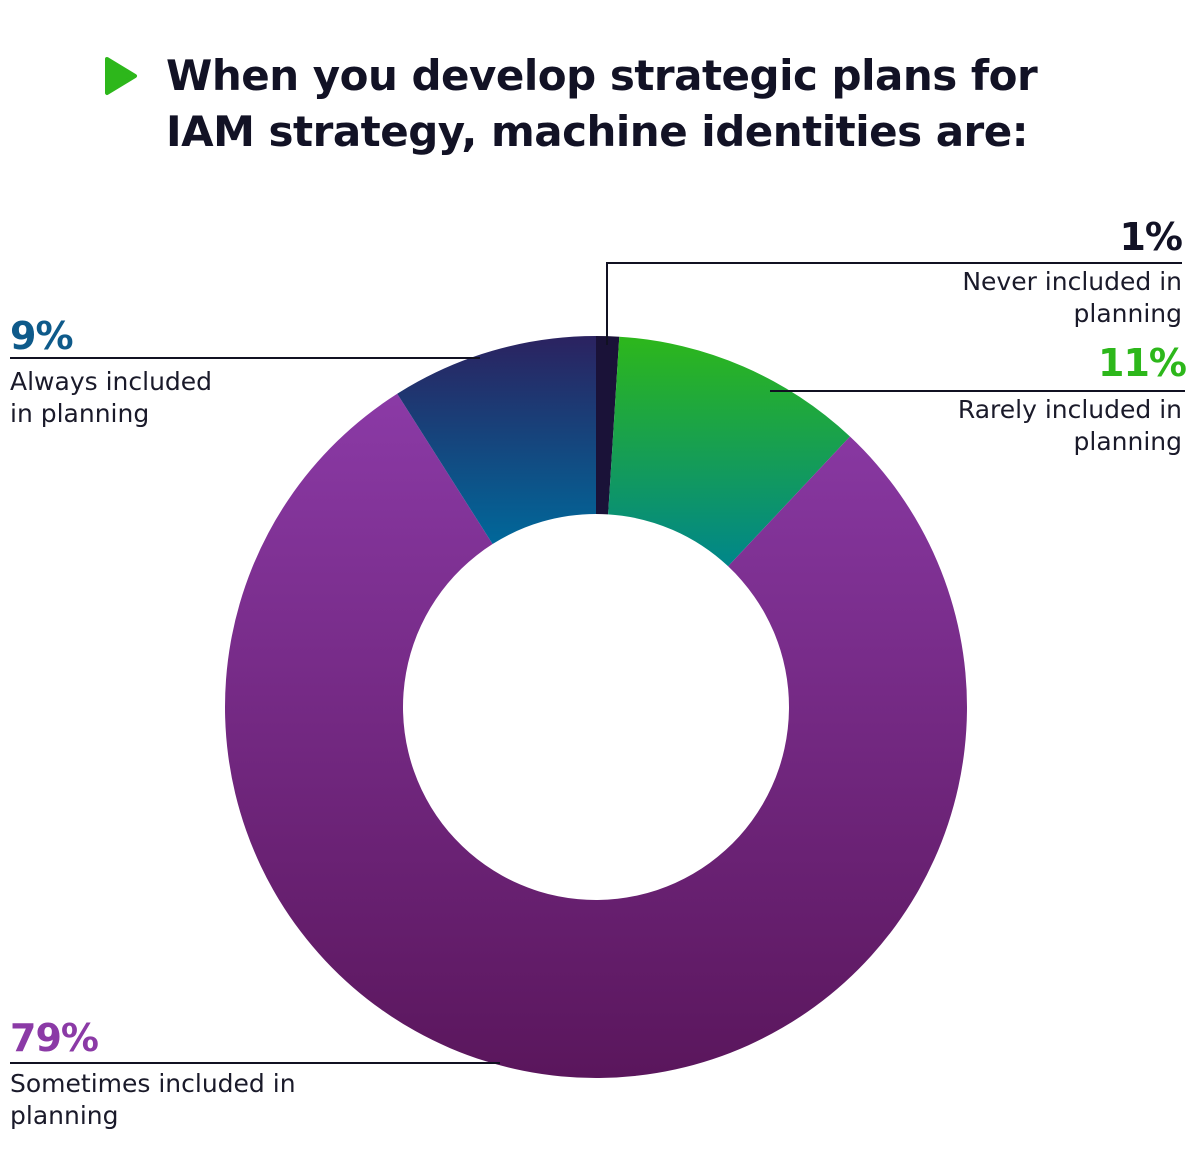  What do you see at coordinates (1142, 363) in the screenshot?
I see `value-label-rarely: 11%` at bounding box center [1142, 363].